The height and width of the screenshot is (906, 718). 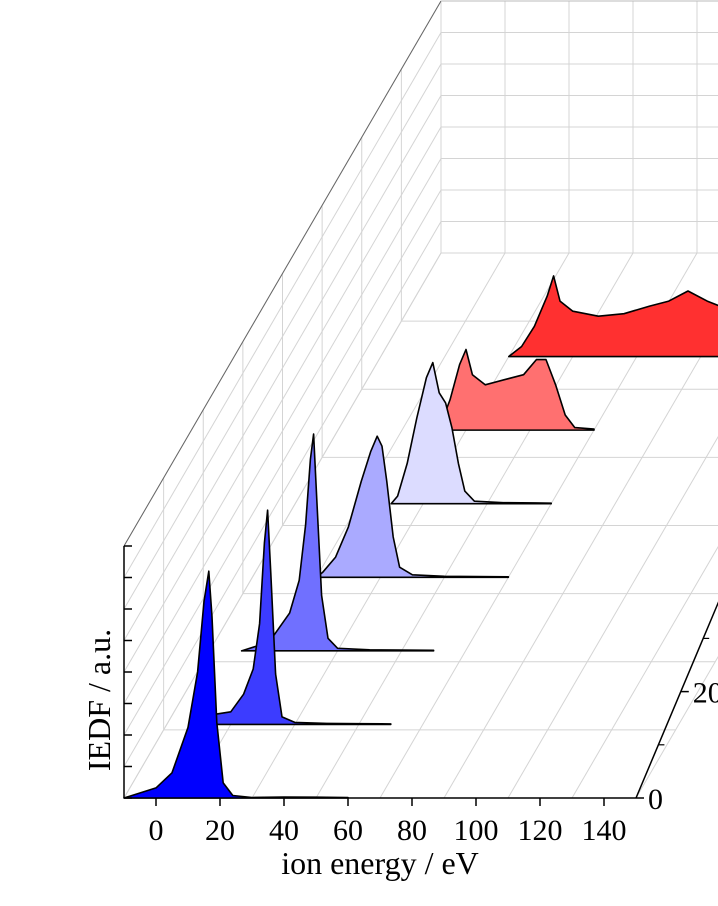 What do you see at coordinates (412, 507) in the screenshot?
I see `series-4-area` at bounding box center [412, 507].